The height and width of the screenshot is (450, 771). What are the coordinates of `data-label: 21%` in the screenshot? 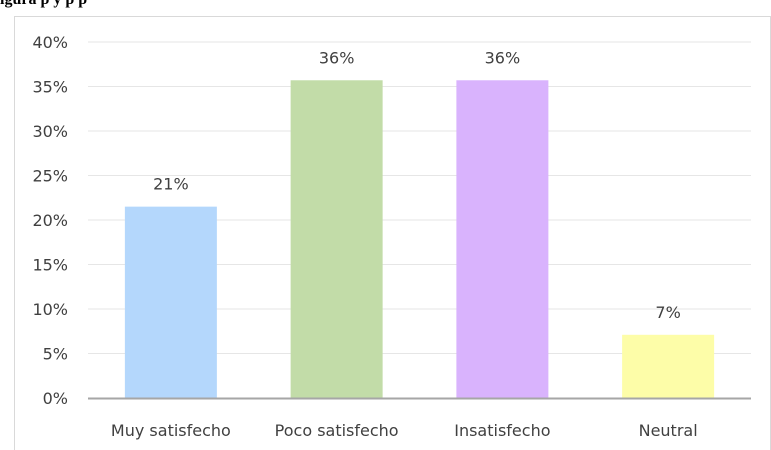 It's located at (171, 184).